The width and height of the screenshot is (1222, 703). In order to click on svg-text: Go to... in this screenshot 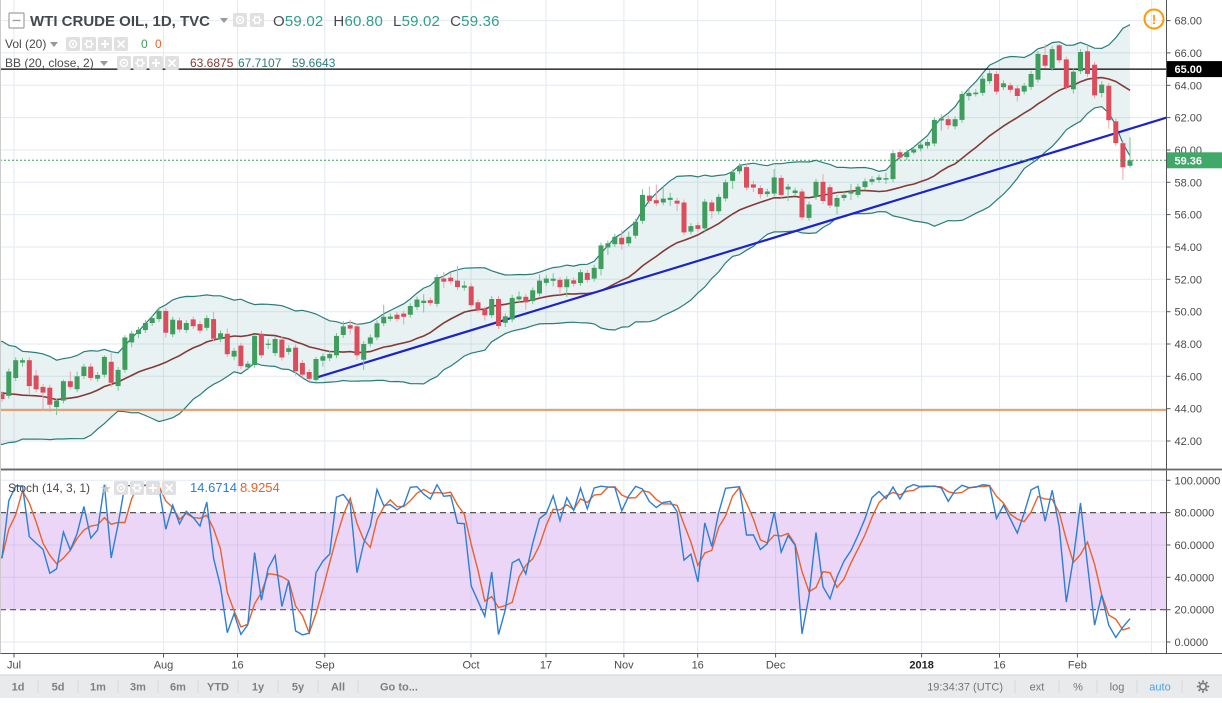, I will do `click(399, 688)`.